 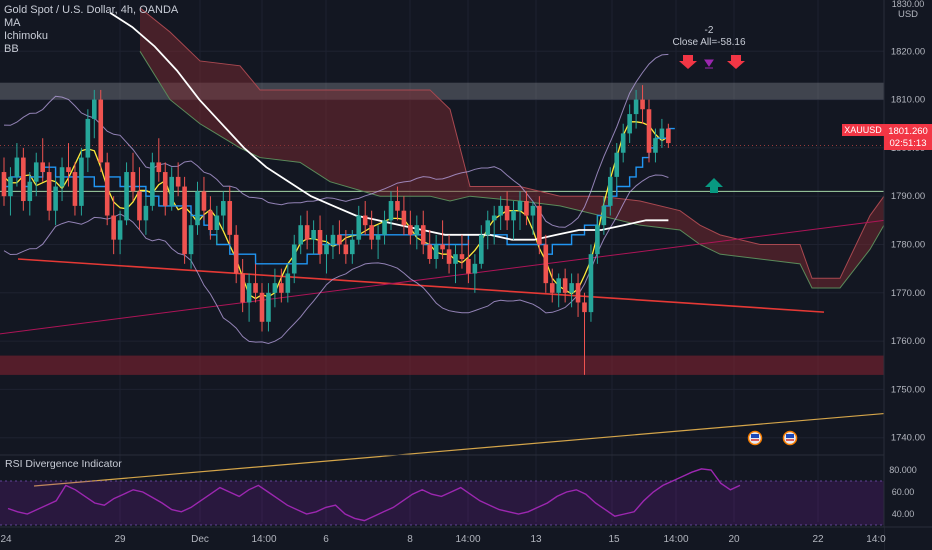 I want to click on time-axis, so click(x=442, y=538).